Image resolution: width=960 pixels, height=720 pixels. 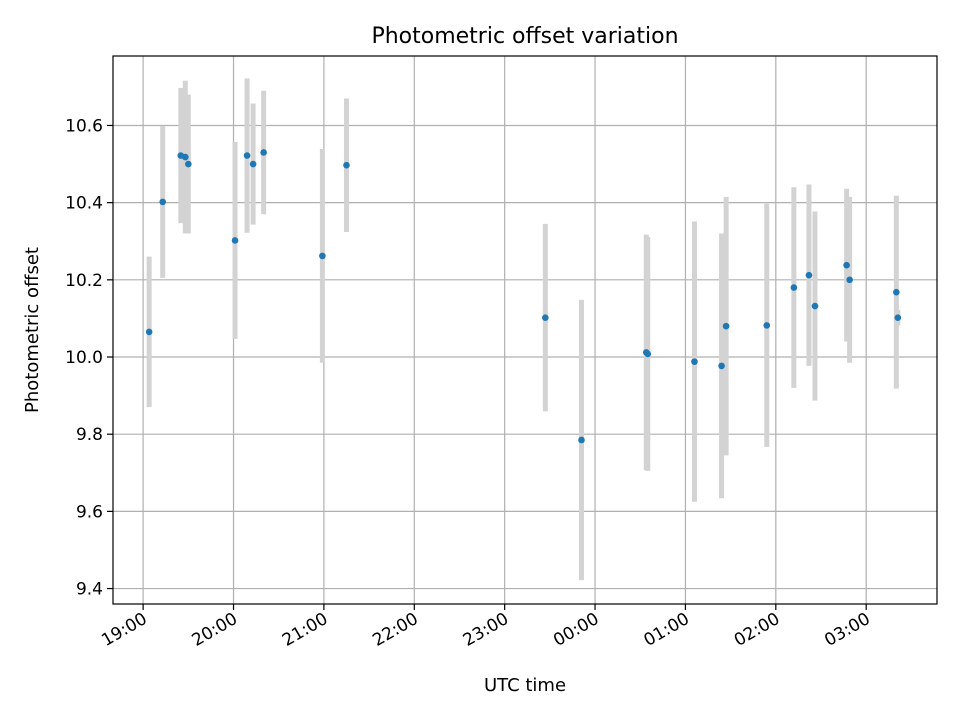 What do you see at coordinates (89, 512) in the screenshot?
I see `y-tick-label: 9.6` at bounding box center [89, 512].